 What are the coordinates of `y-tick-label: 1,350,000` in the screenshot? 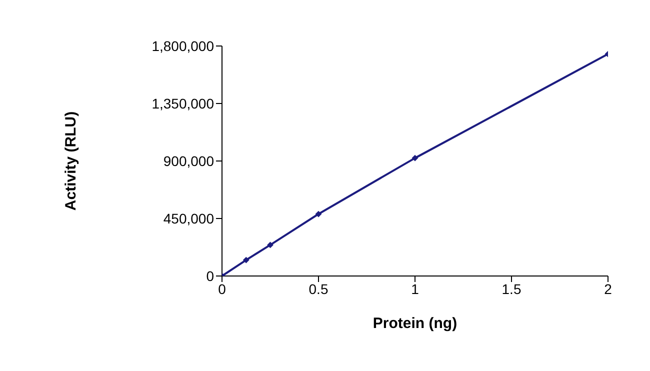 It's located at (183, 103).